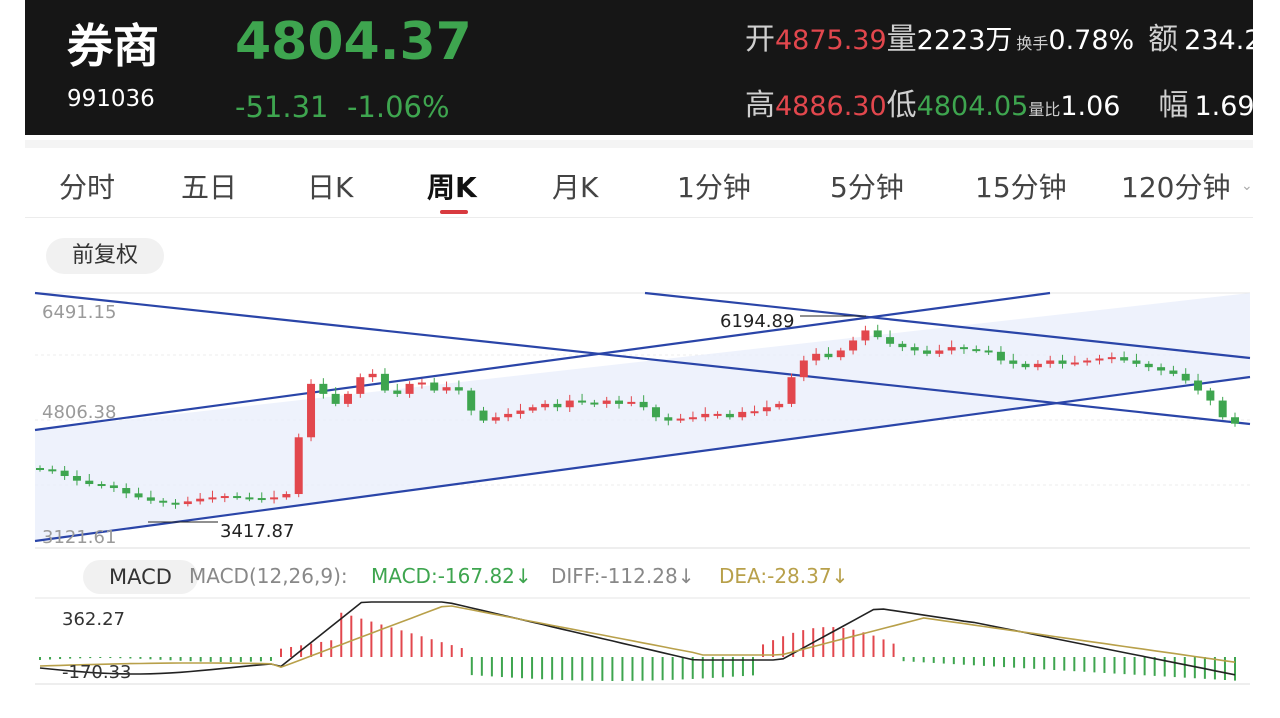  What do you see at coordinates (972, 106) in the screenshot?
I see `low-value: 4804.05` at bounding box center [972, 106].